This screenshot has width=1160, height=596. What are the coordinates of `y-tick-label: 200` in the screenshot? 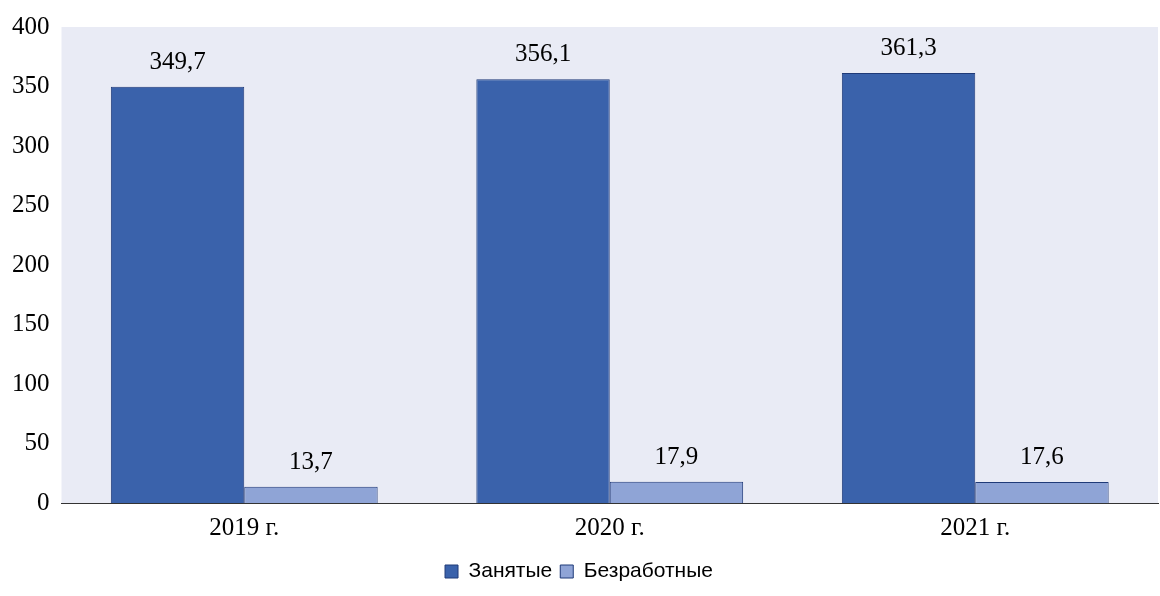 It's located at (31, 263).